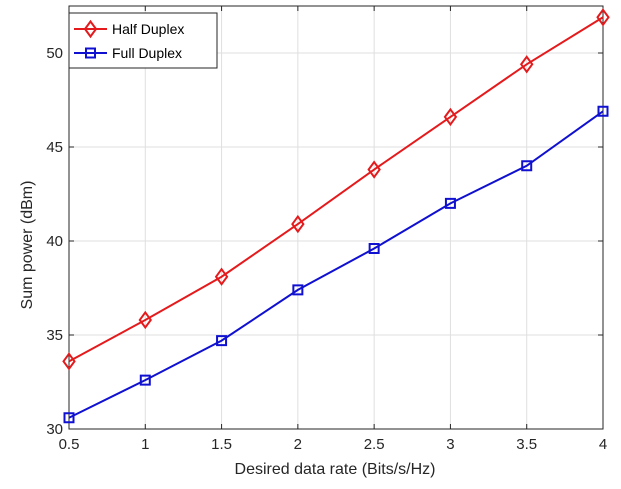  What do you see at coordinates (54, 241) in the screenshot?
I see `y-tick-label: 40` at bounding box center [54, 241].